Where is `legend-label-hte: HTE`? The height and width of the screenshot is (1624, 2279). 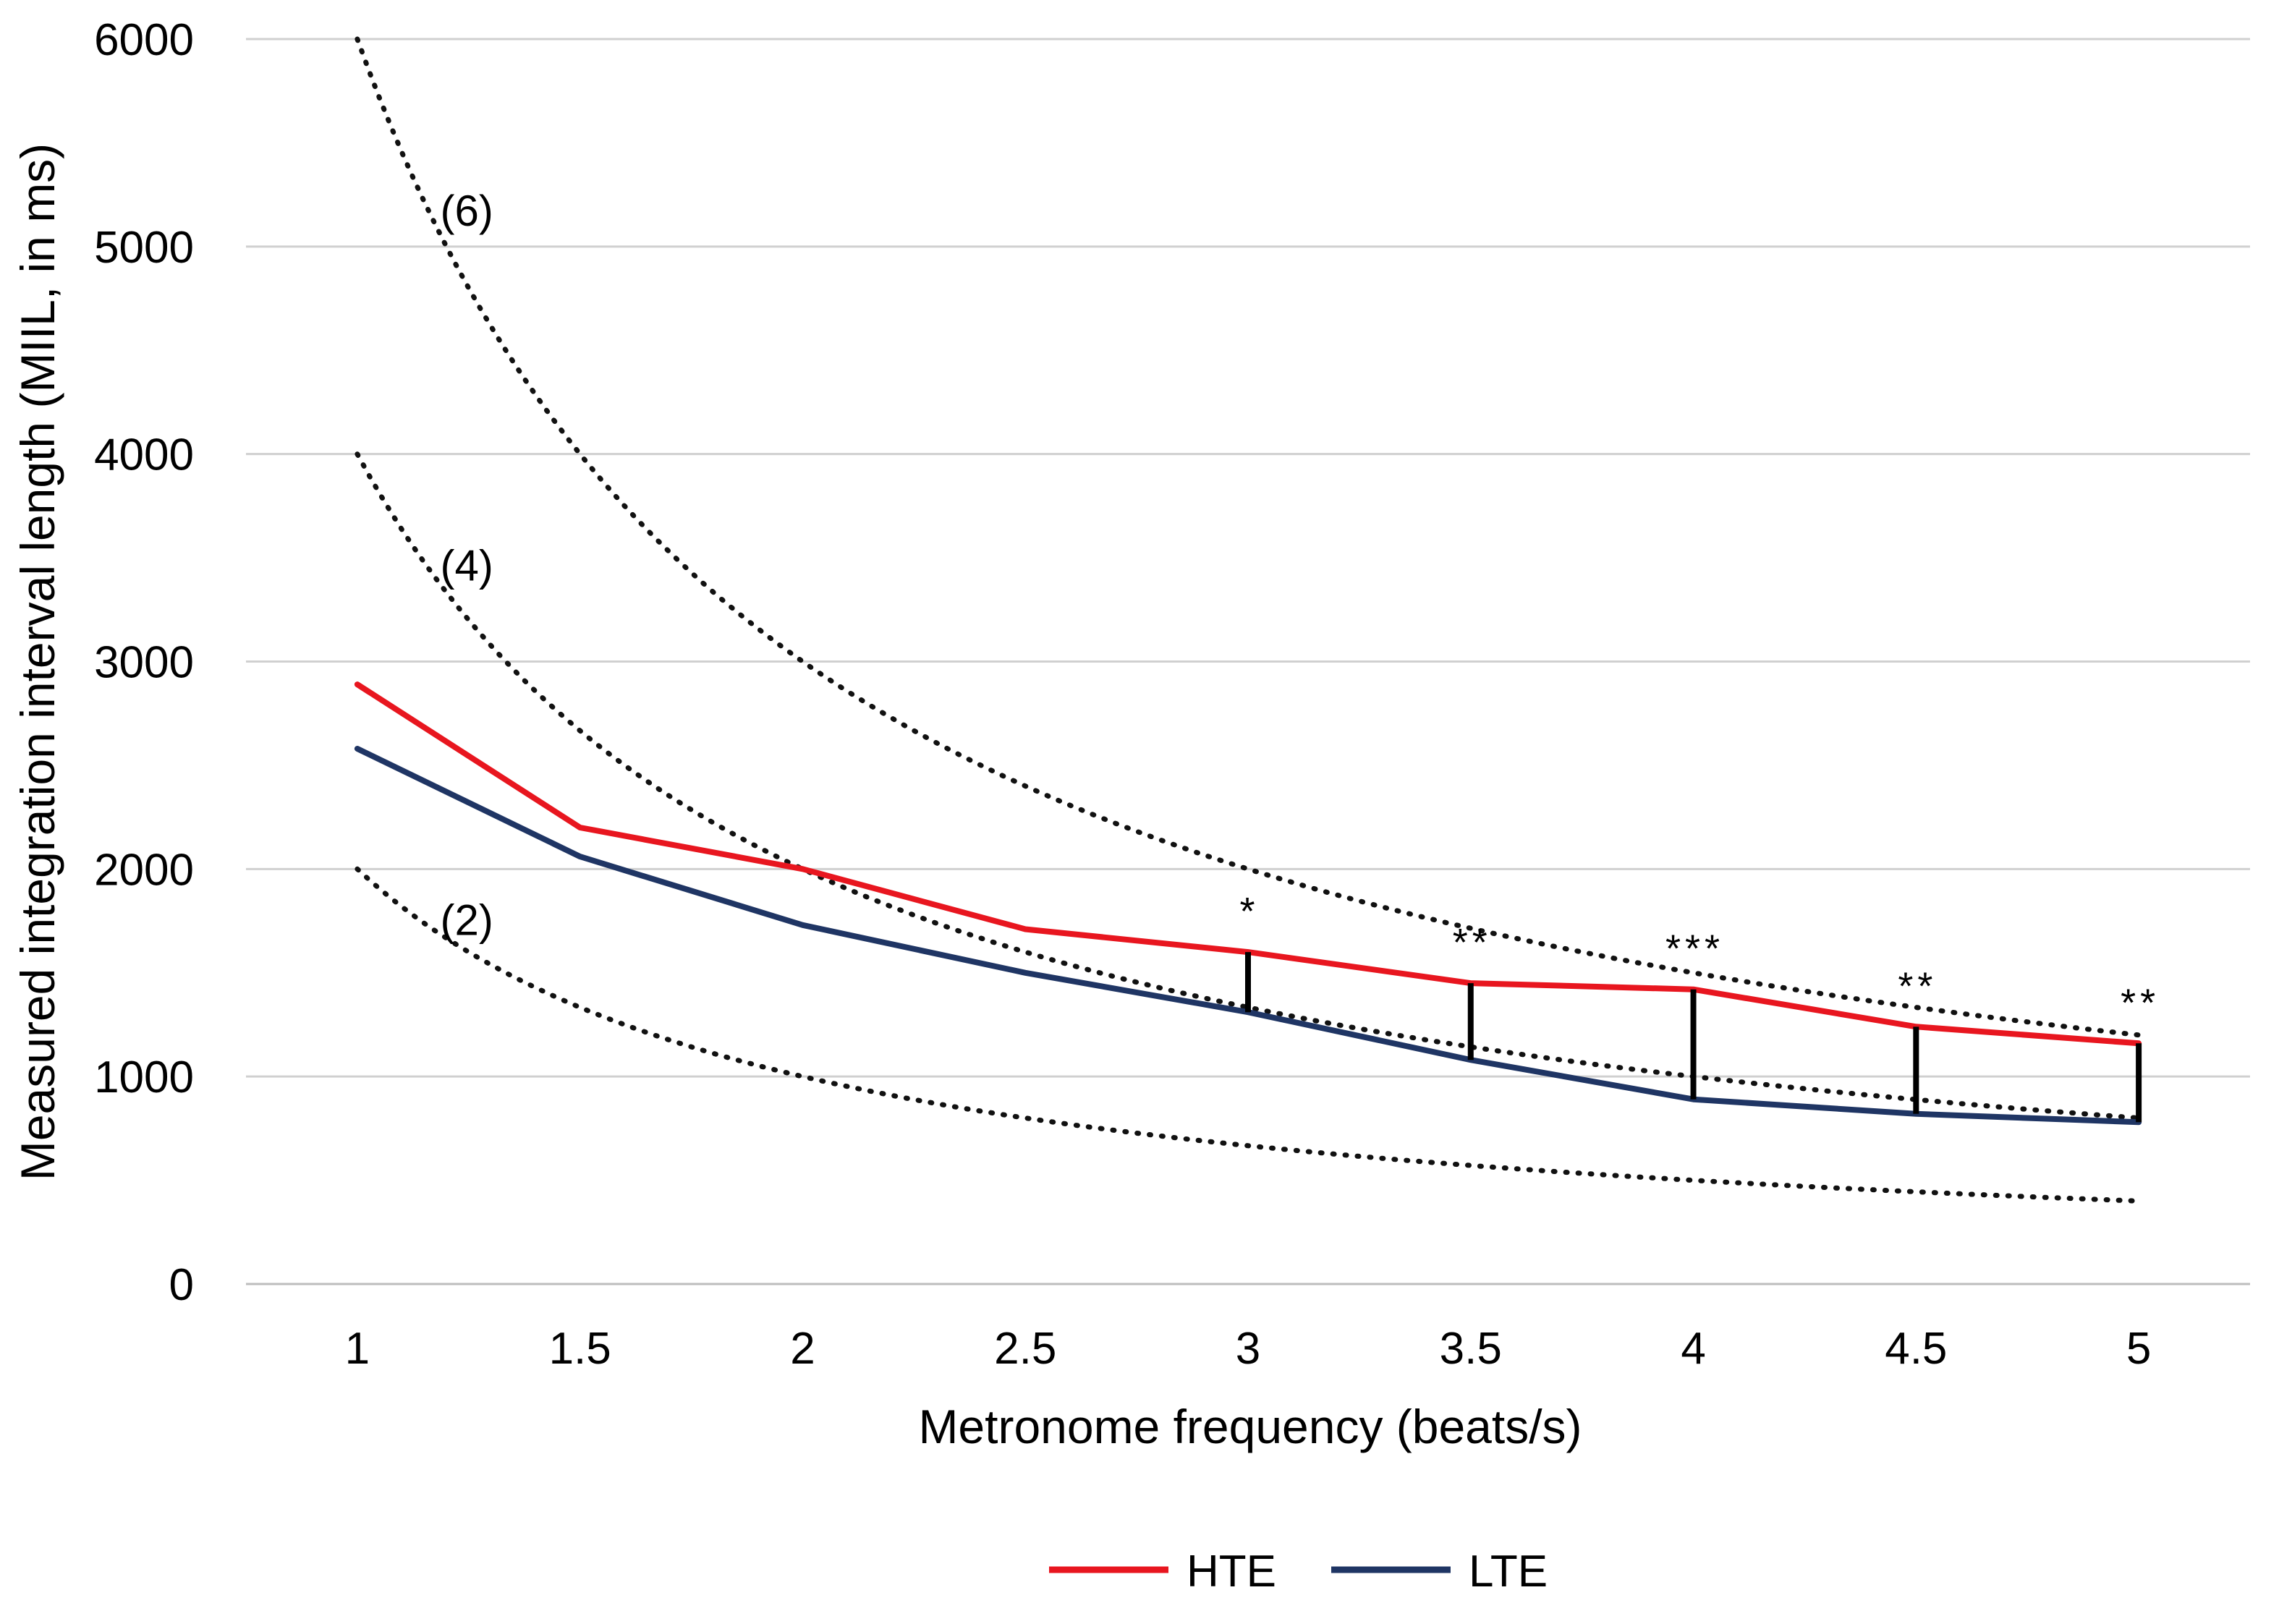 legend-label-hte: HTE is located at coordinates (1231, 1572).